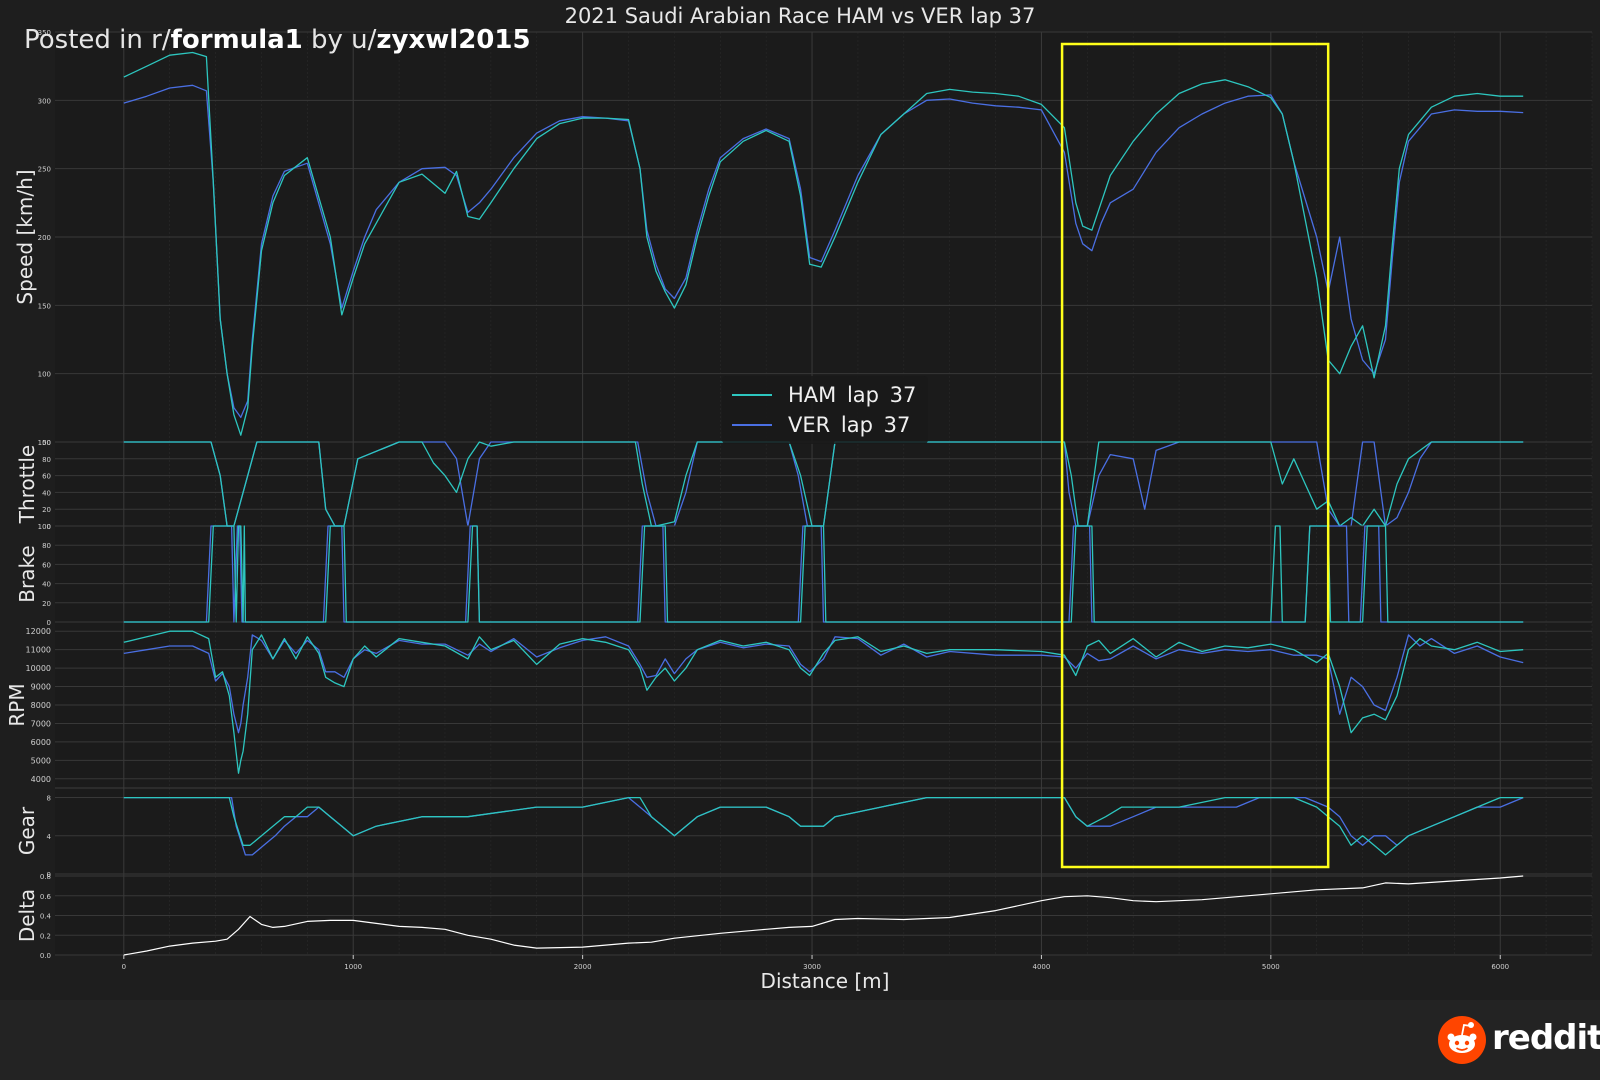 This screenshot has width=1600, height=1080. Describe the element at coordinates (41, 723) in the screenshot. I see `y-tick-label: 7000` at that location.